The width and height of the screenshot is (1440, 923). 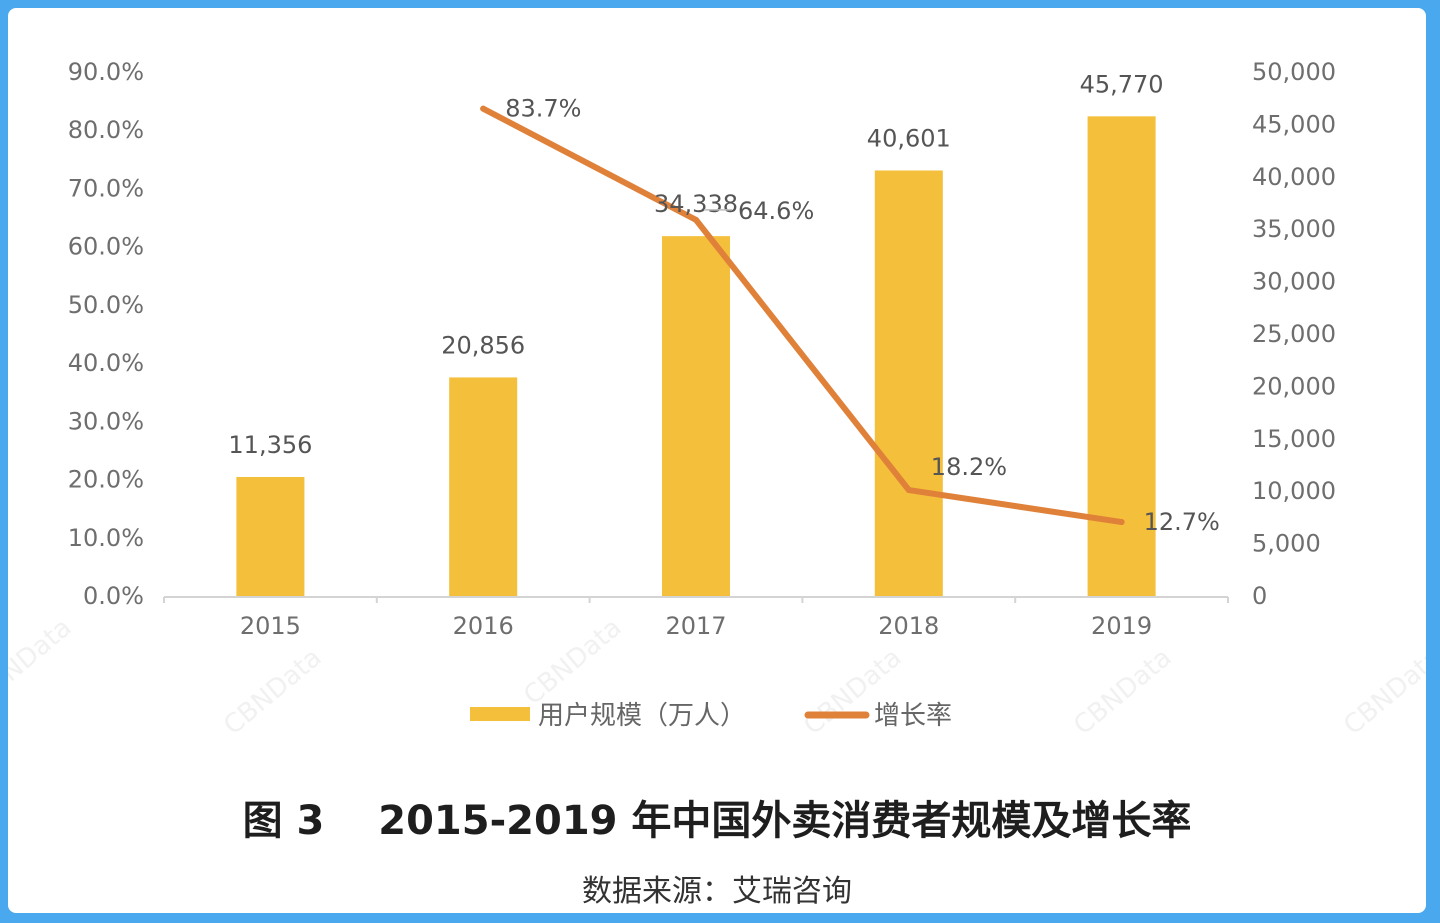 What do you see at coordinates (908, 626) in the screenshot?
I see `x-axis-tick-label: 2018` at bounding box center [908, 626].